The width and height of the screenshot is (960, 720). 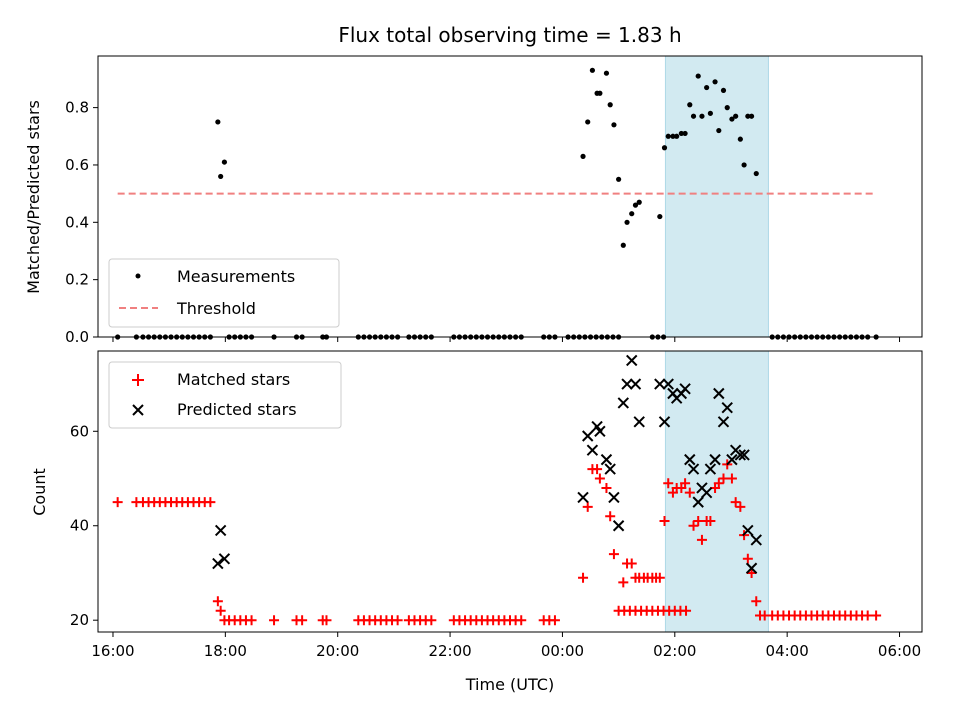 What do you see at coordinates (716, 491) in the screenshot?
I see `highlight-span-bot` at bounding box center [716, 491].